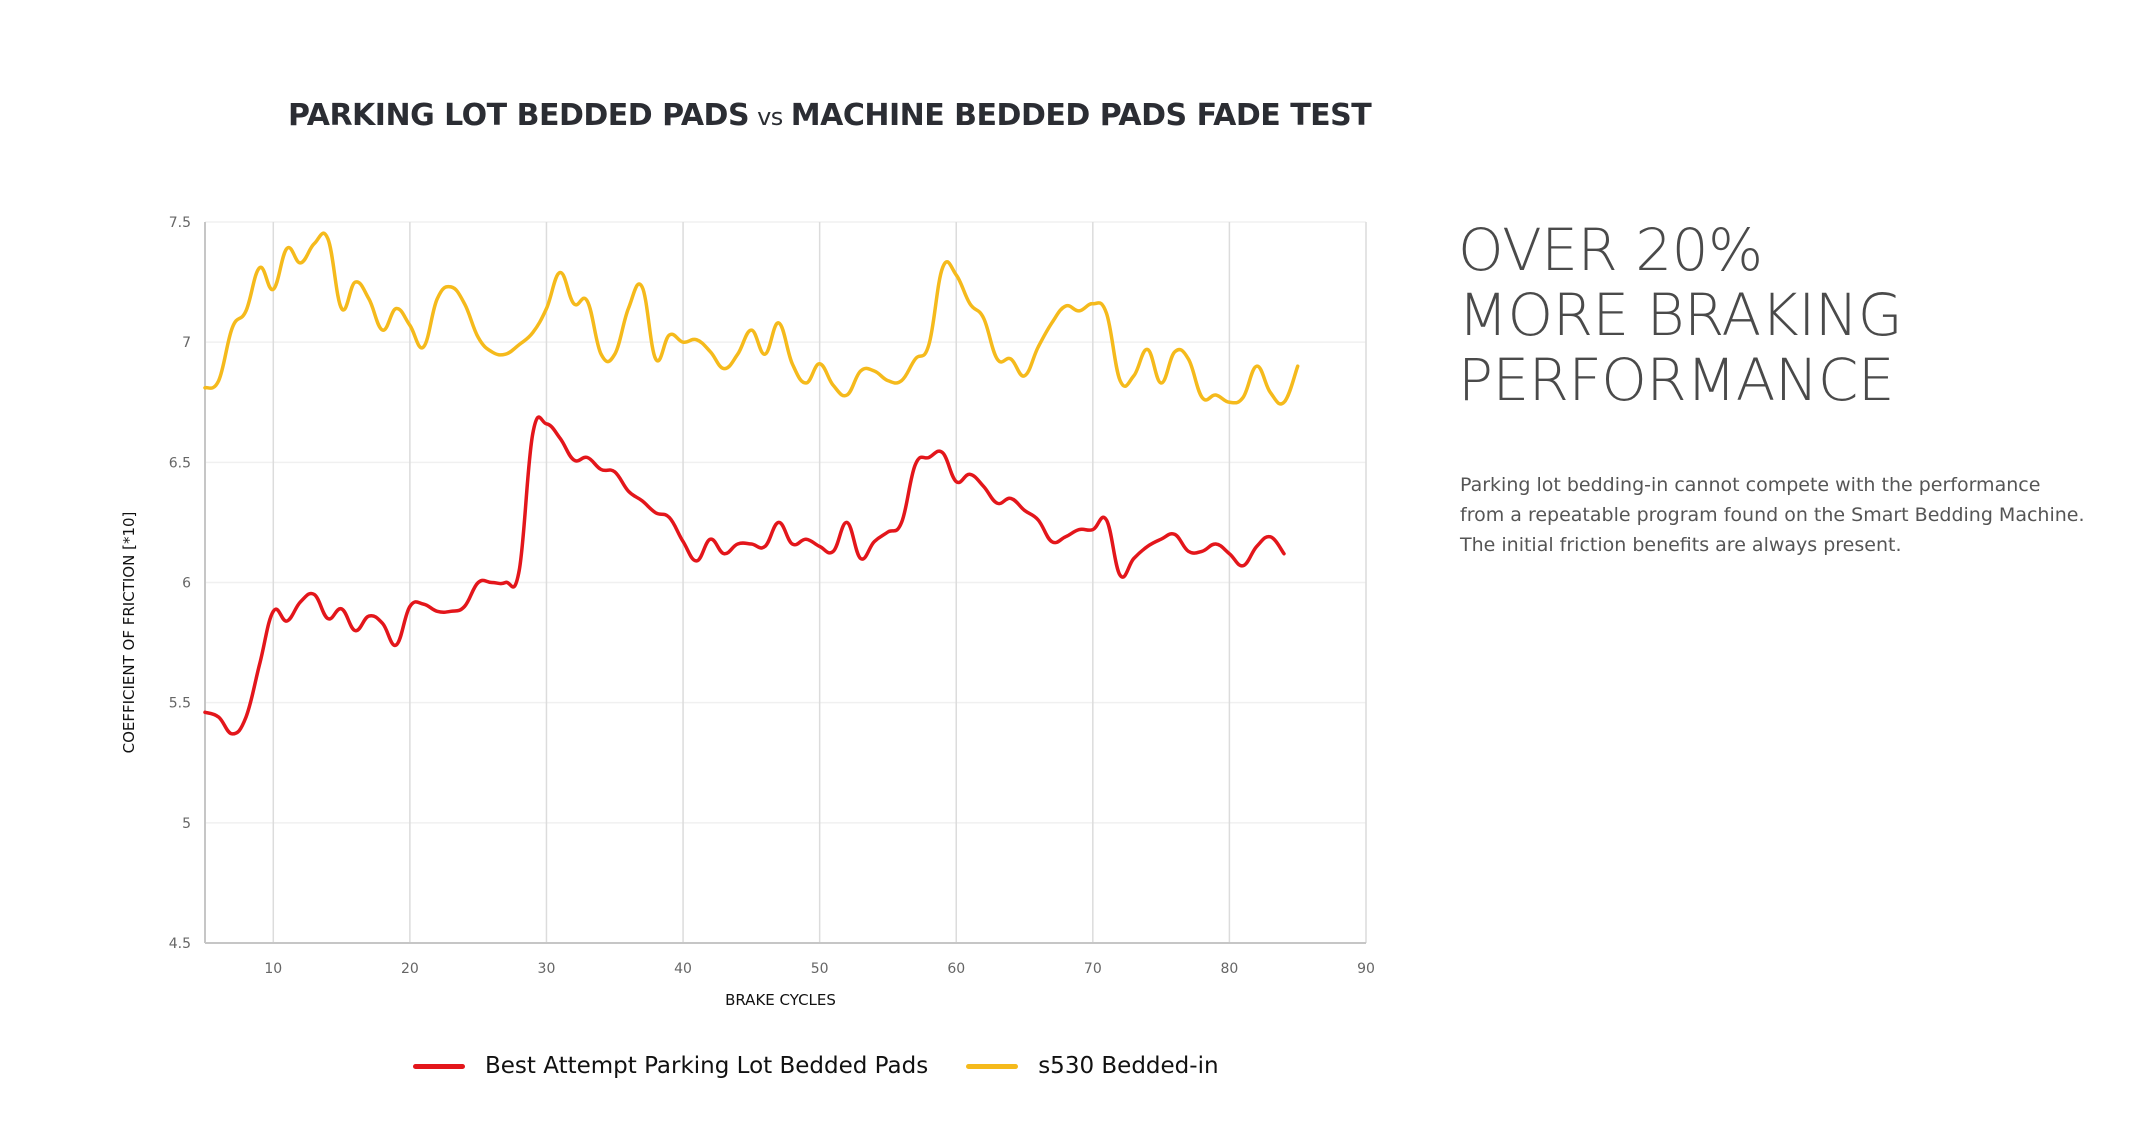 The width and height of the screenshot is (2131, 1128). Describe the element at coordinates (186, 584) in the screenshot. I see `y-tick-label: 6` at that location.